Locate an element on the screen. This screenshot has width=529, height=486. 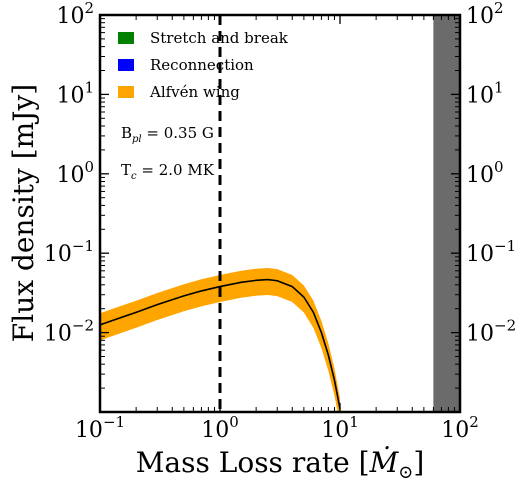
y-tick-label: 10² is located at coordinates (75, 14).